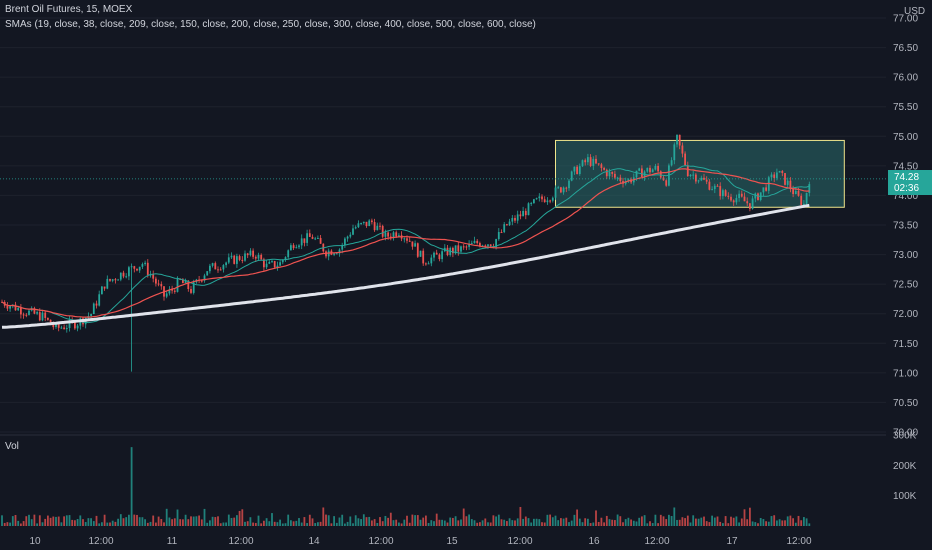 This screenshot has height=550, width=932. Describe the element at coordinates (905, 436) in the screenshot. I see `volume-tick-label: 300K` at that location.